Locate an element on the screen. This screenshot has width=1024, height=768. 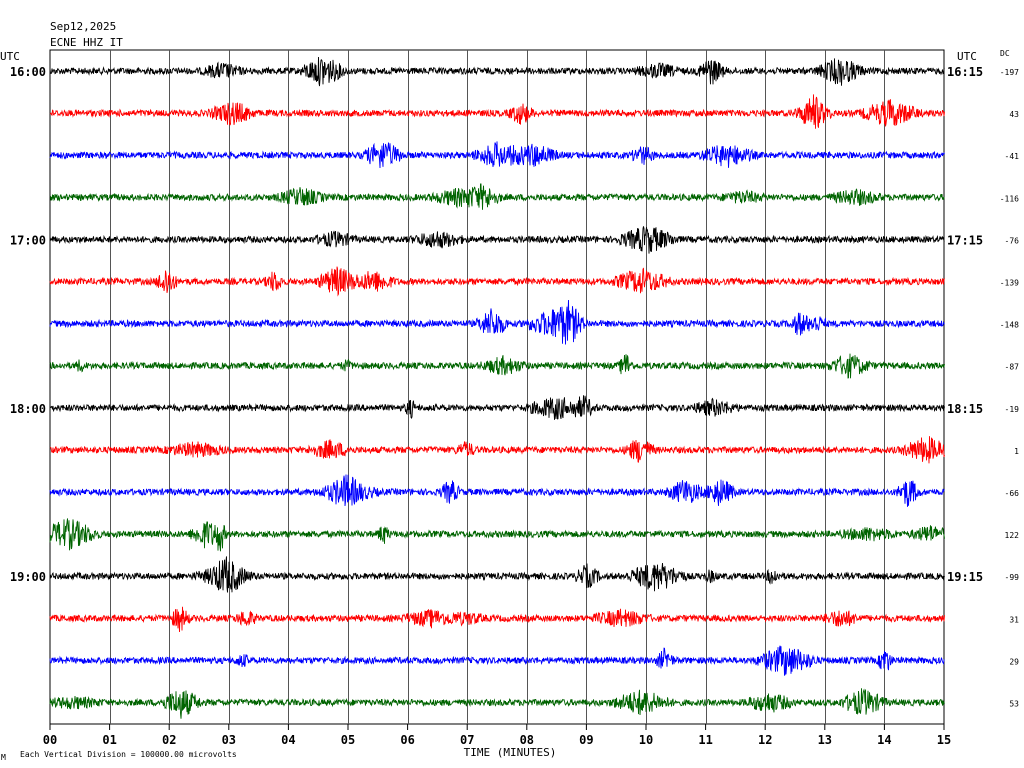
x-tick-label: 11 is located at coordinates (705, 740).